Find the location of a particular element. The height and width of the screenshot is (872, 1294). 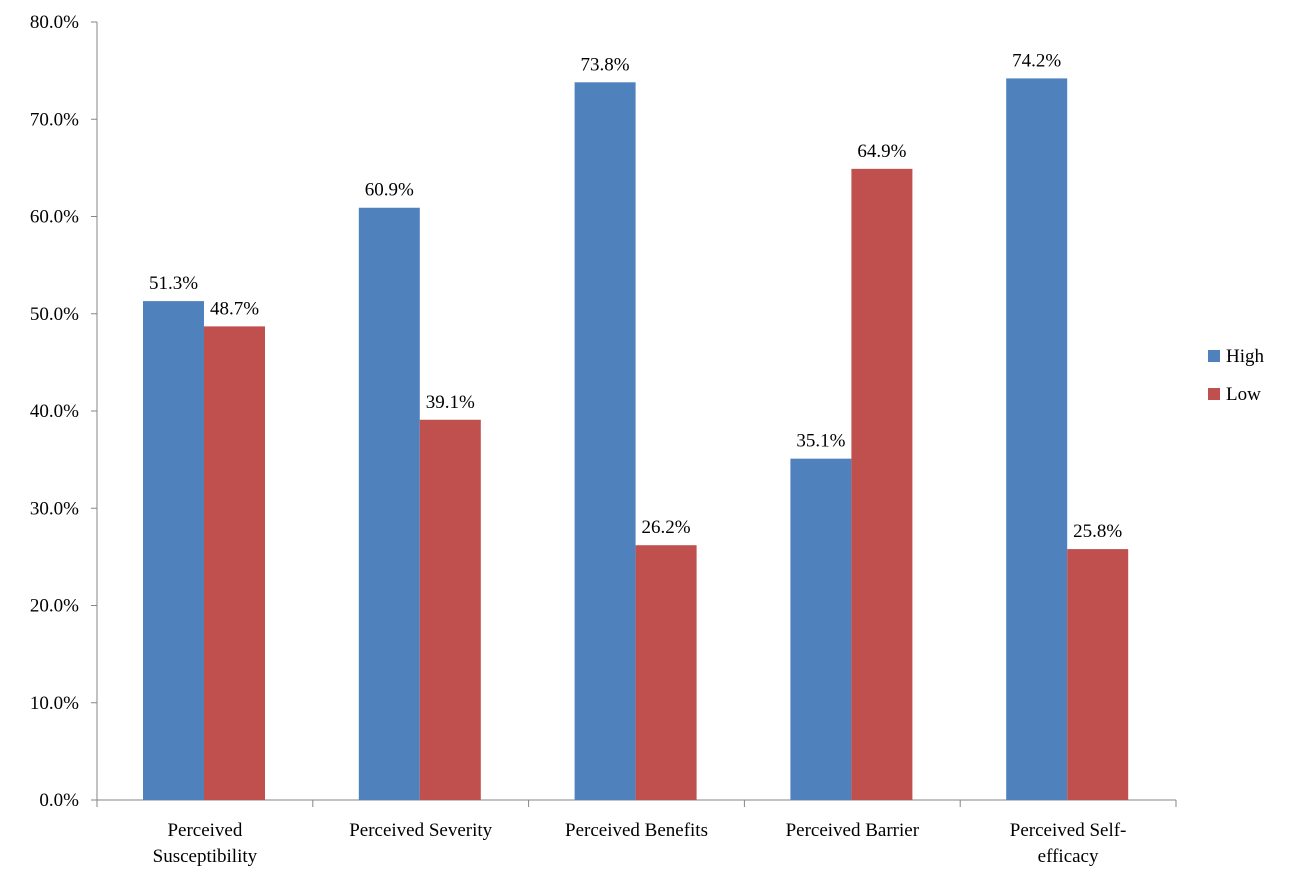

data-label-high: 51.3% is located at coordinates (173, 283).